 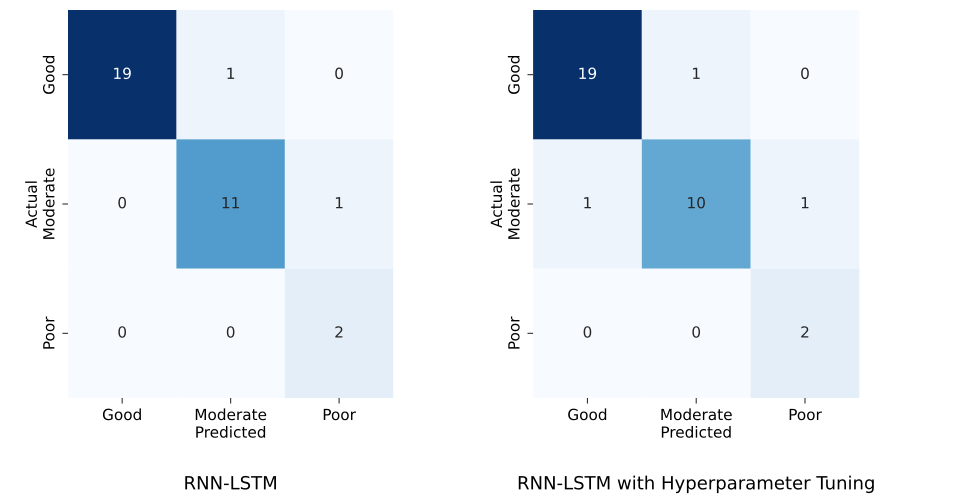 I want to click on text: RNN-LSTM, so click(x=230, y=483).